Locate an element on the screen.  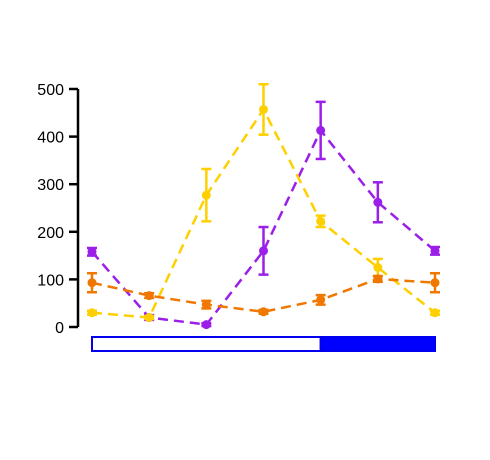
y-tick-label: 100 is located at coordinates (50, 280).